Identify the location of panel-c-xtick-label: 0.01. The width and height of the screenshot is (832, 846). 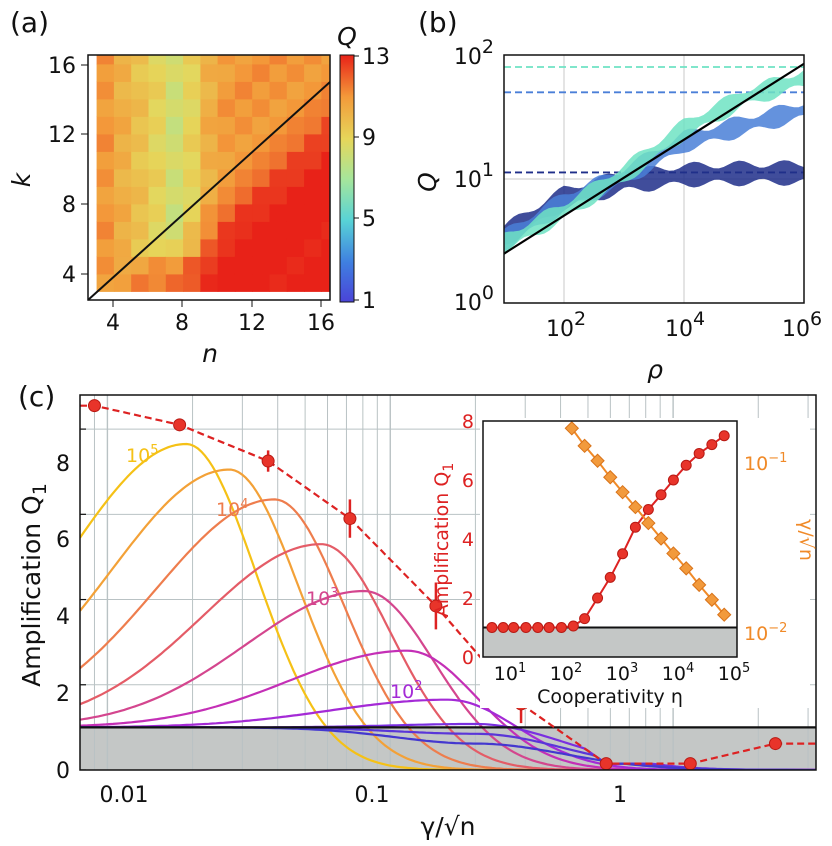
(124, 795).